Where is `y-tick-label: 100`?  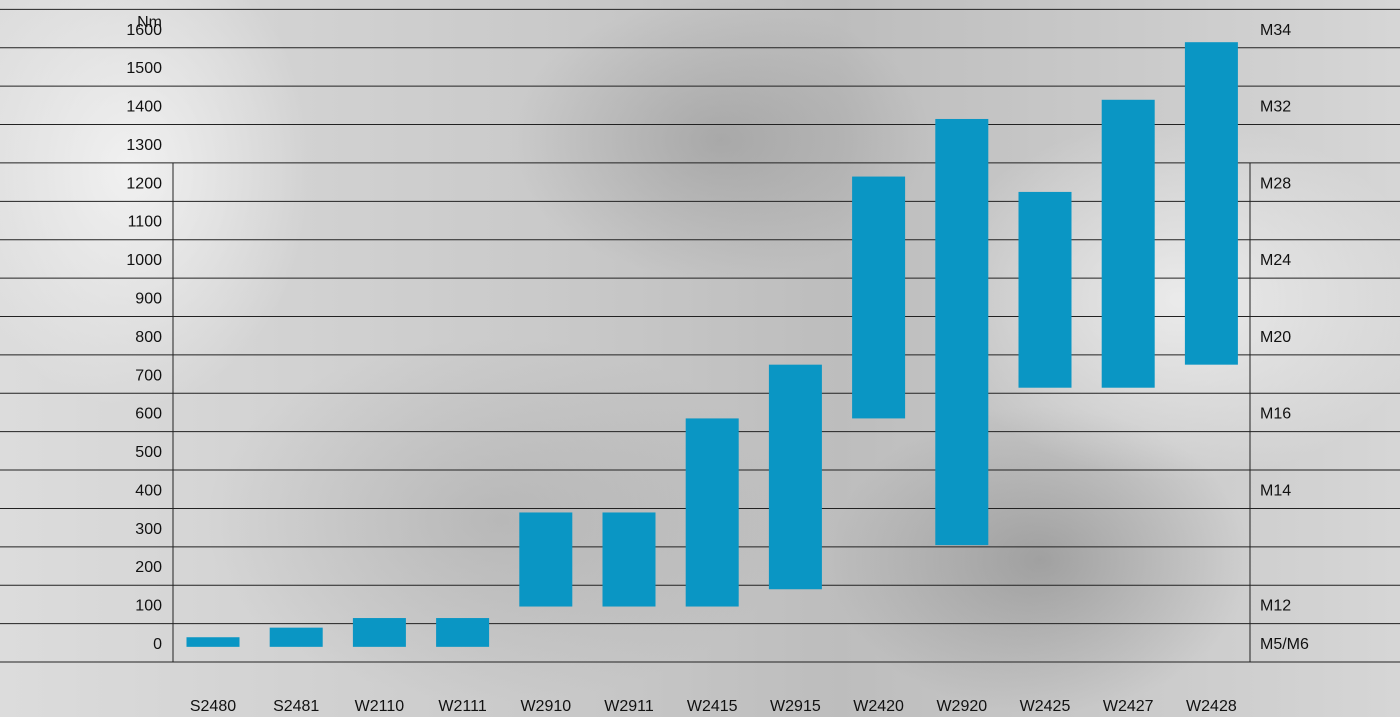
y-tick-label: 100 is located at coordinates (148, 606).